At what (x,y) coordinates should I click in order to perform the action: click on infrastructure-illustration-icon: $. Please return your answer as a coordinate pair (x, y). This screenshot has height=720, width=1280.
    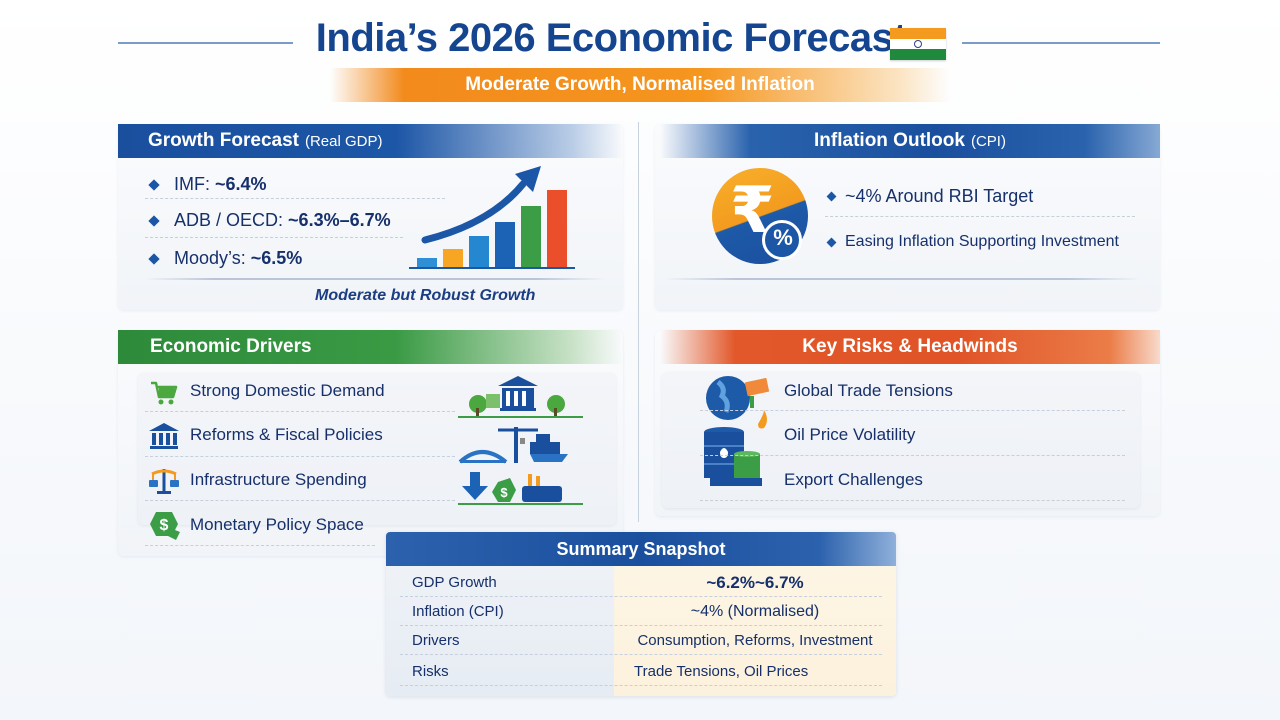
    Looking at the image, I should click on (520, 440).